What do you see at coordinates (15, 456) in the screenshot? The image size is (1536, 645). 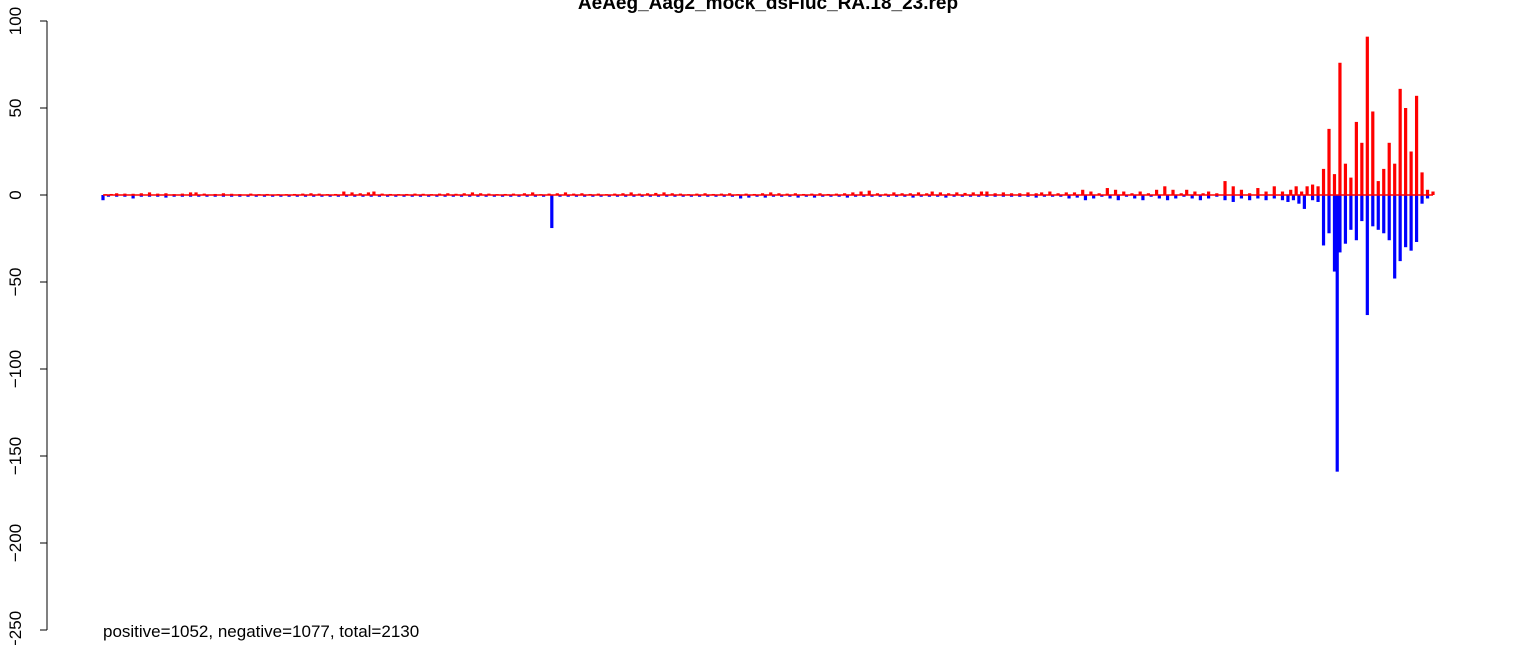 I see `y-tick-label: −150` at bounding box center [15, 456].